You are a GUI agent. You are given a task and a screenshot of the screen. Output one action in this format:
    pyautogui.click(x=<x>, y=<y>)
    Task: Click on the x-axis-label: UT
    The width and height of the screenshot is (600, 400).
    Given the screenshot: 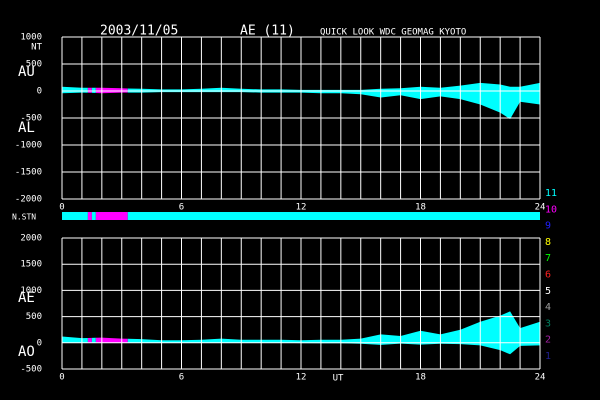 What is the action you would take?
    pyautogui.click(x=338, y=379)
    